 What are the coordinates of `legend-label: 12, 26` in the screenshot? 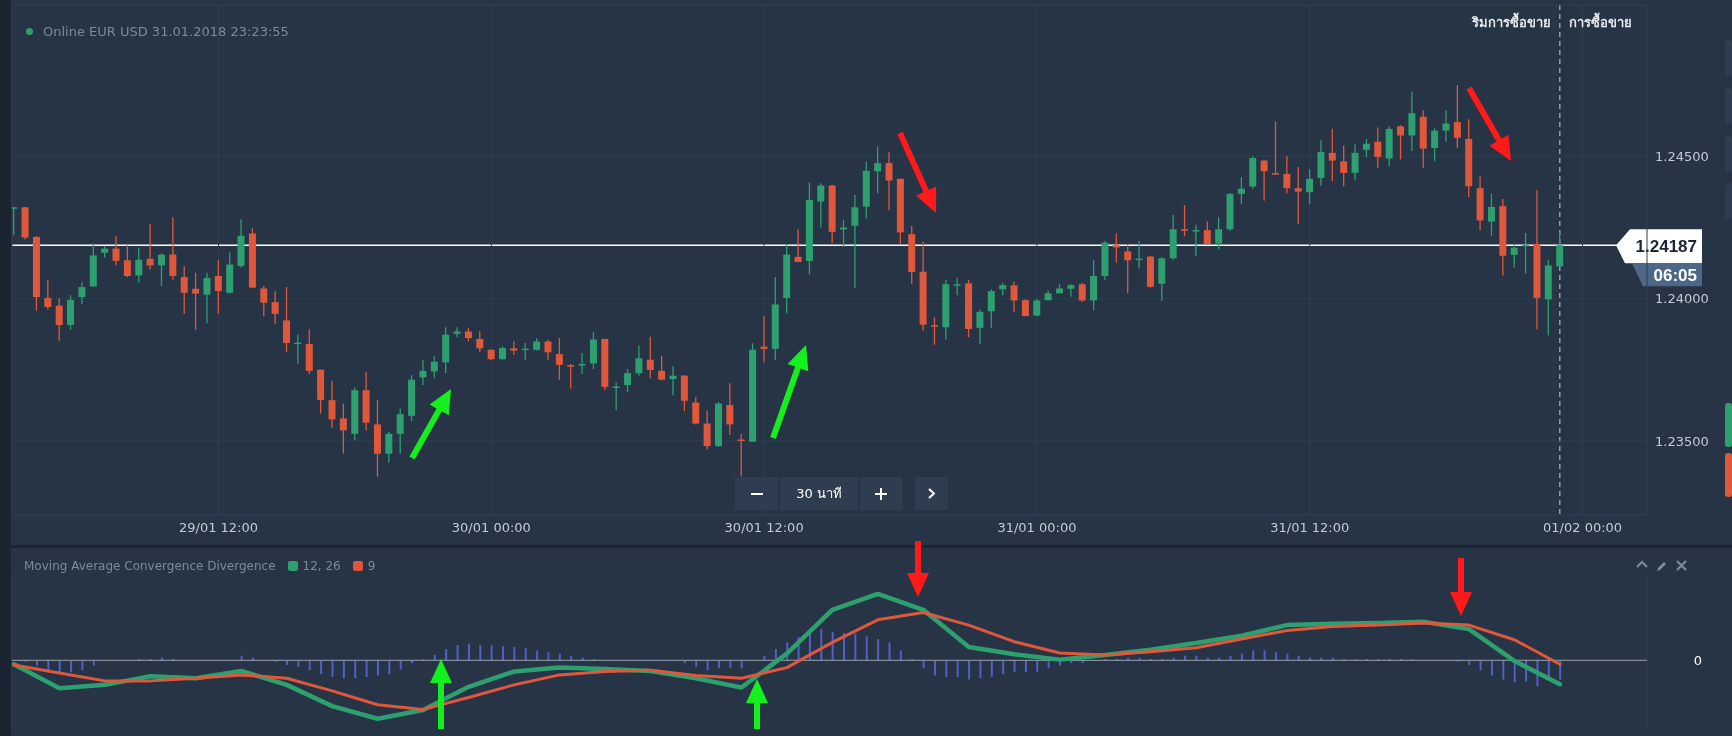 It's located at (321, 566).